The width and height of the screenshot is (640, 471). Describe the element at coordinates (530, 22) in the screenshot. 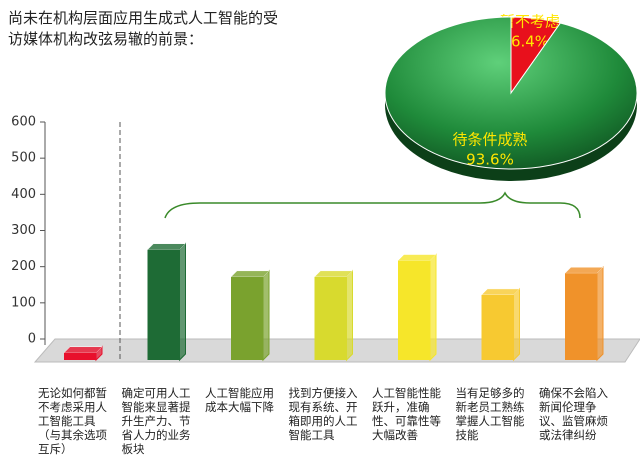

I see `pie-label: 暂不考虑` at that location.